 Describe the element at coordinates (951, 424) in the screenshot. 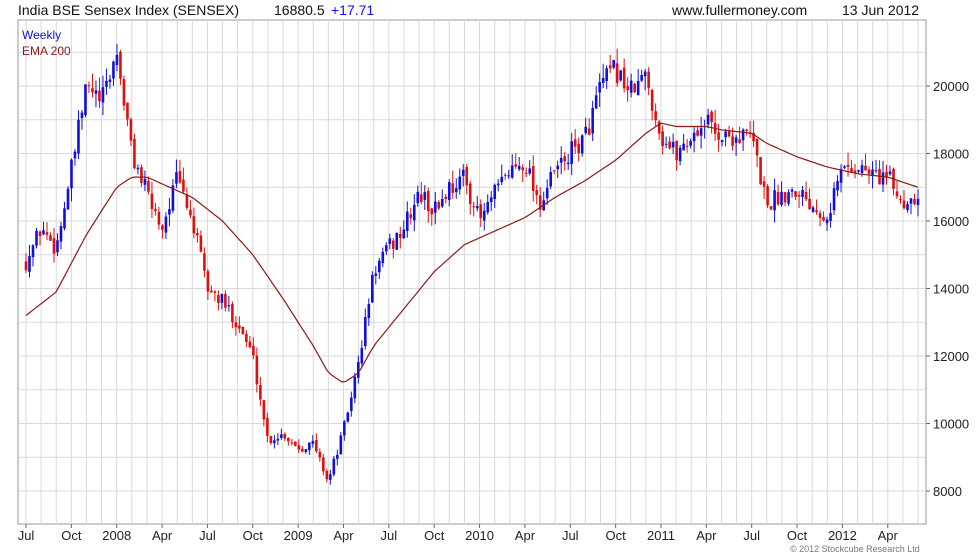

I see `y-tick-label: 10000` at that location.